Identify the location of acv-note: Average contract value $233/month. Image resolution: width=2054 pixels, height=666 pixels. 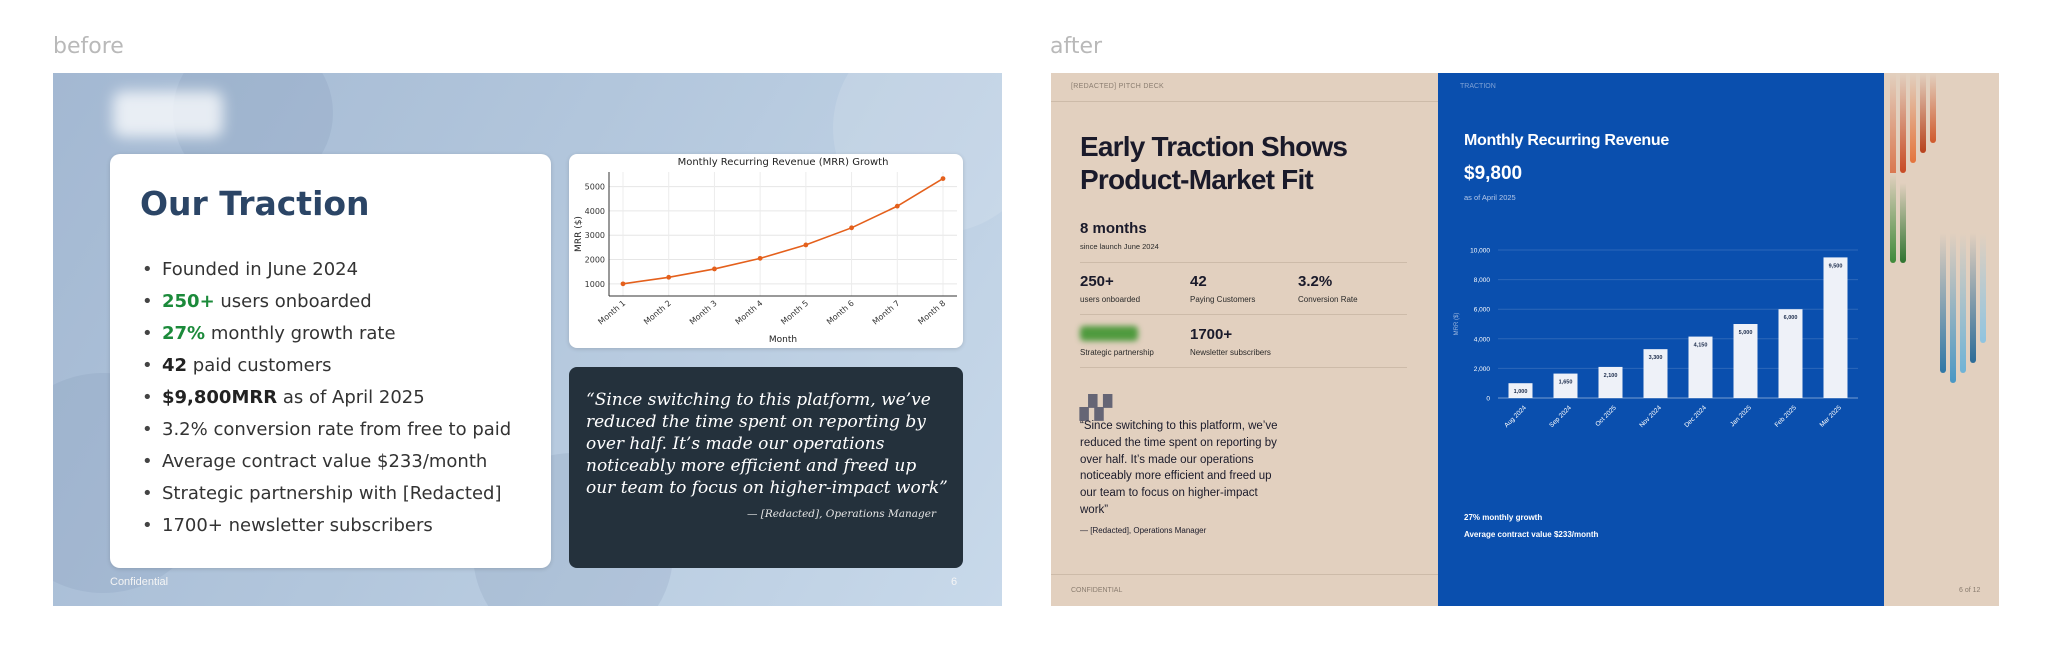
(1531, 534).